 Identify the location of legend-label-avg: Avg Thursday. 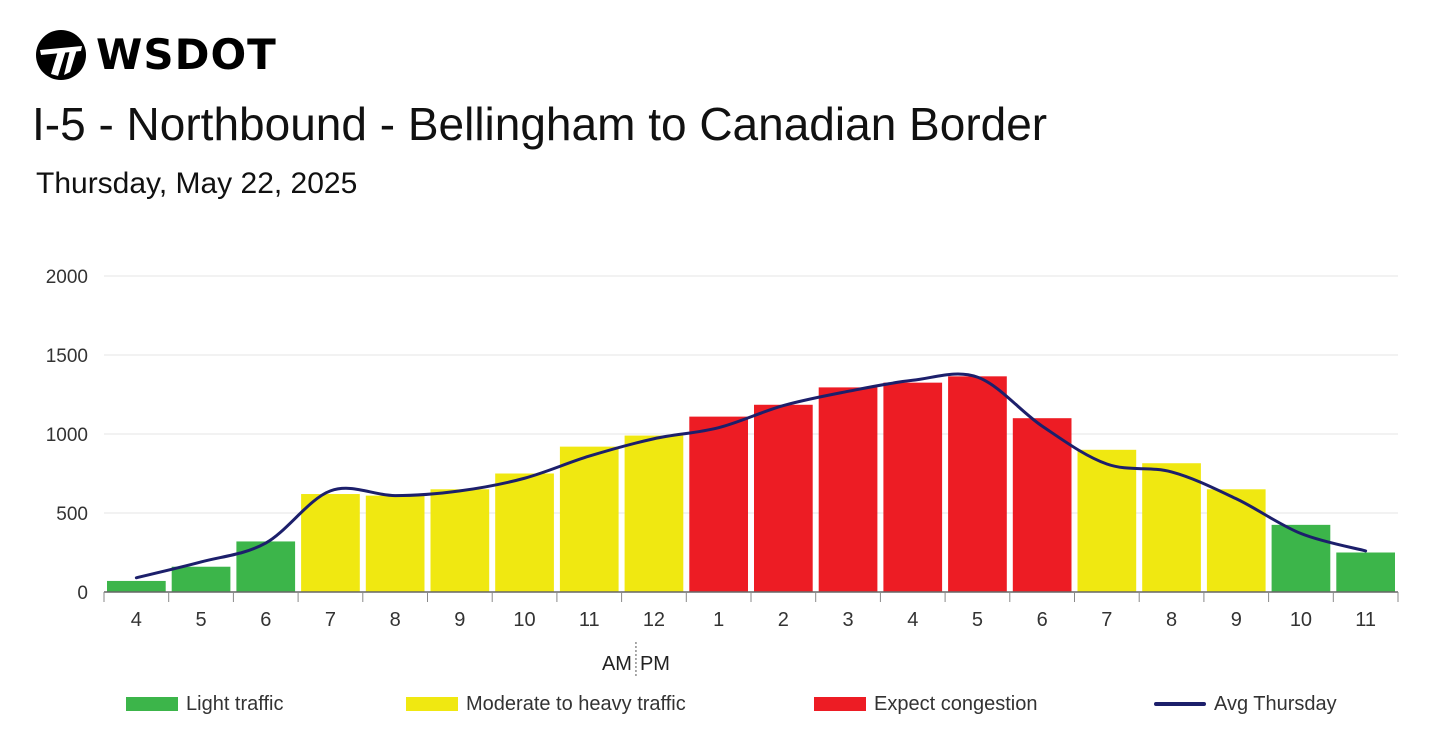
(1275, 703).